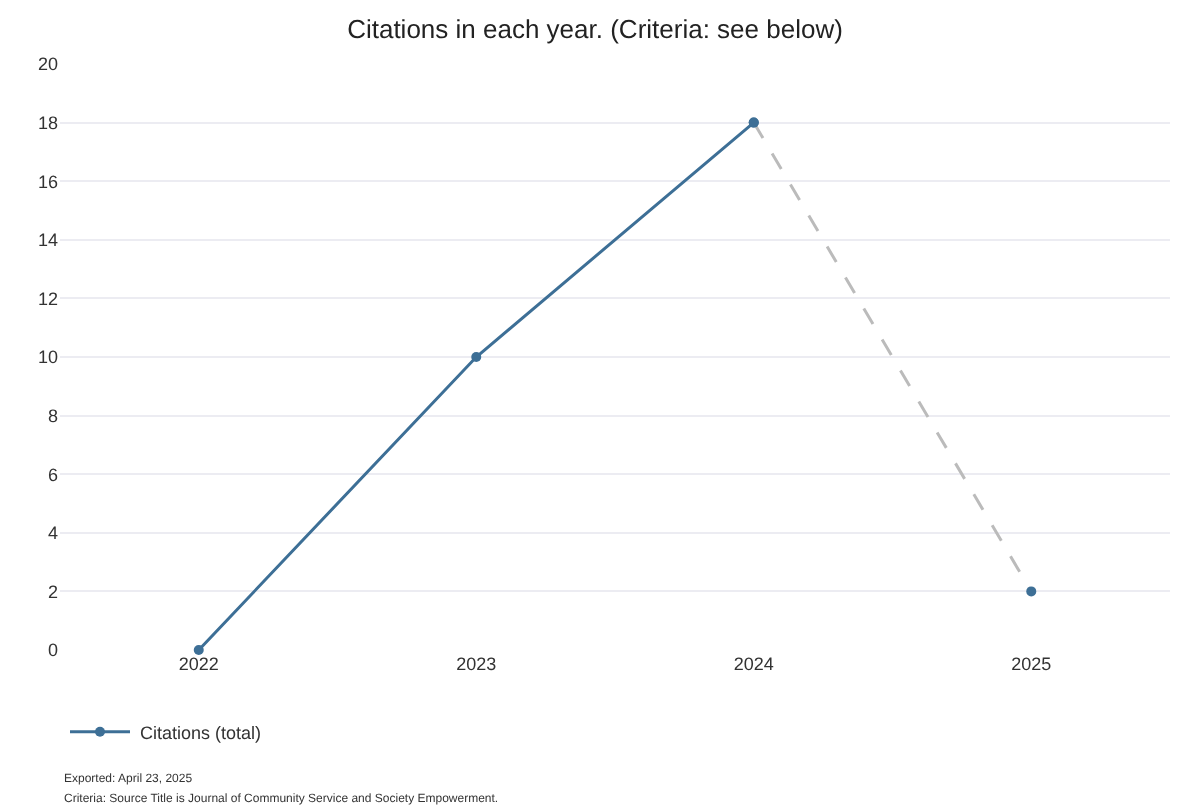  I want to click on y-tick-label: 4, so click(52, 533).